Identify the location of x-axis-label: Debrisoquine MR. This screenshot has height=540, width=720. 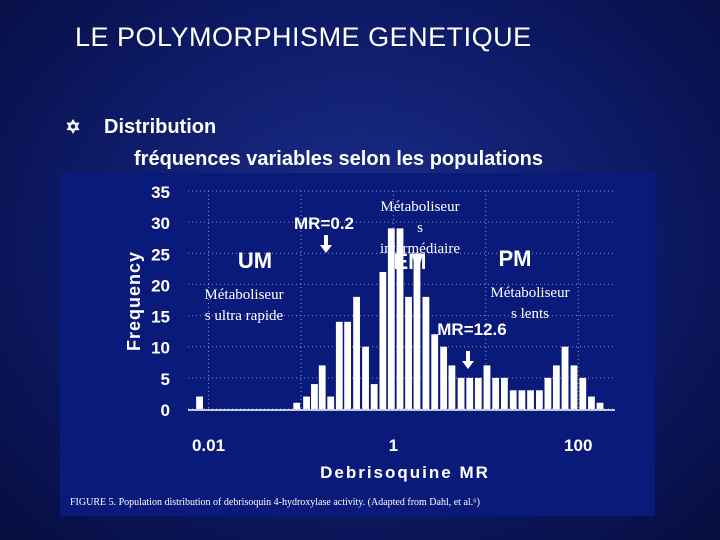
(405, 472).